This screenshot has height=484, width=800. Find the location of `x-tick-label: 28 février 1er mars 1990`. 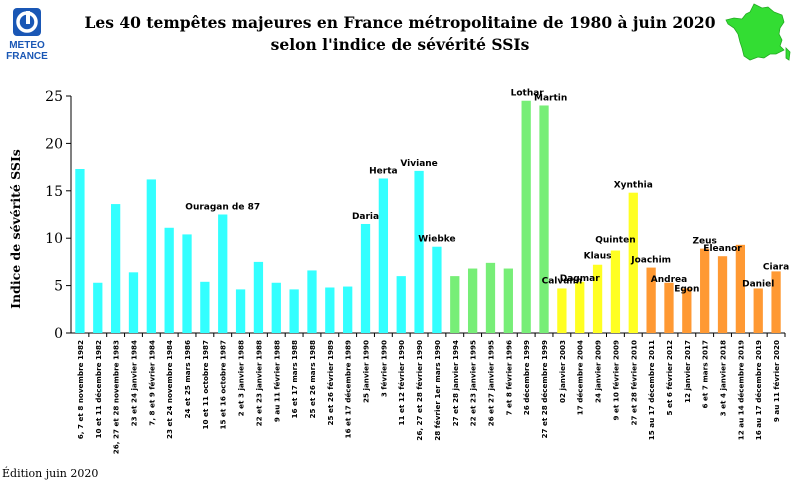

x-tick-label: 28 février 1er mars 1990 is located at coordinates (437, 390).